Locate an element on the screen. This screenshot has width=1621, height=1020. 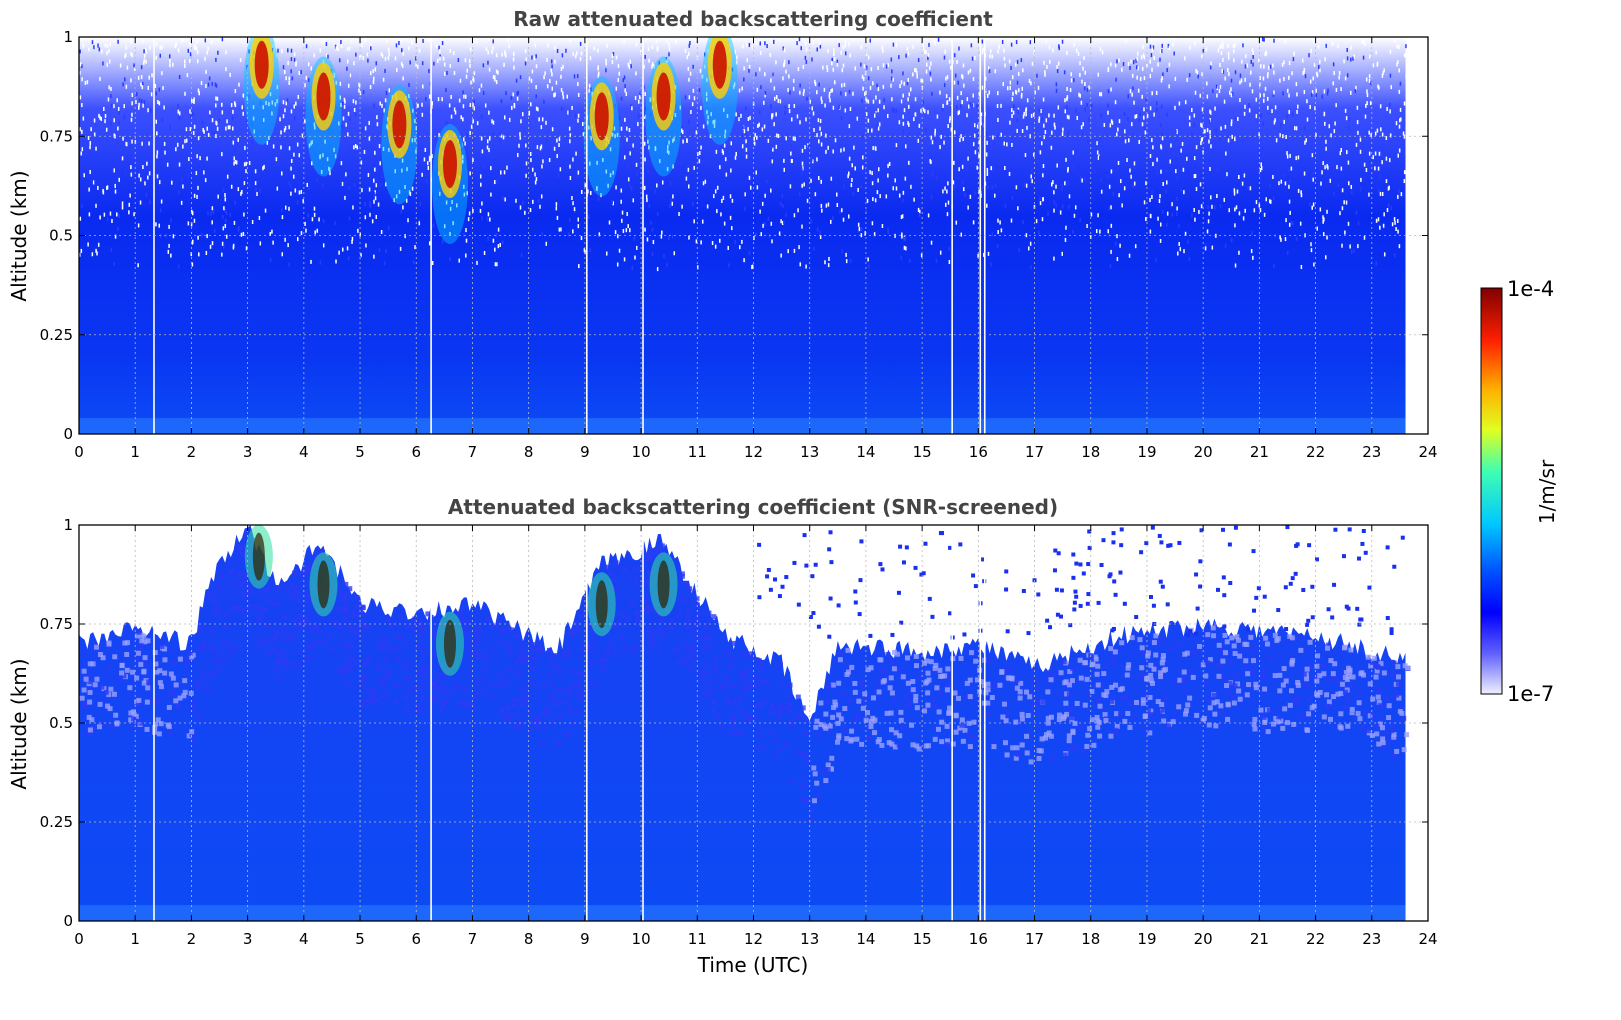
raw-x-tick-label: 22 is located at coordinates (1315, 452).